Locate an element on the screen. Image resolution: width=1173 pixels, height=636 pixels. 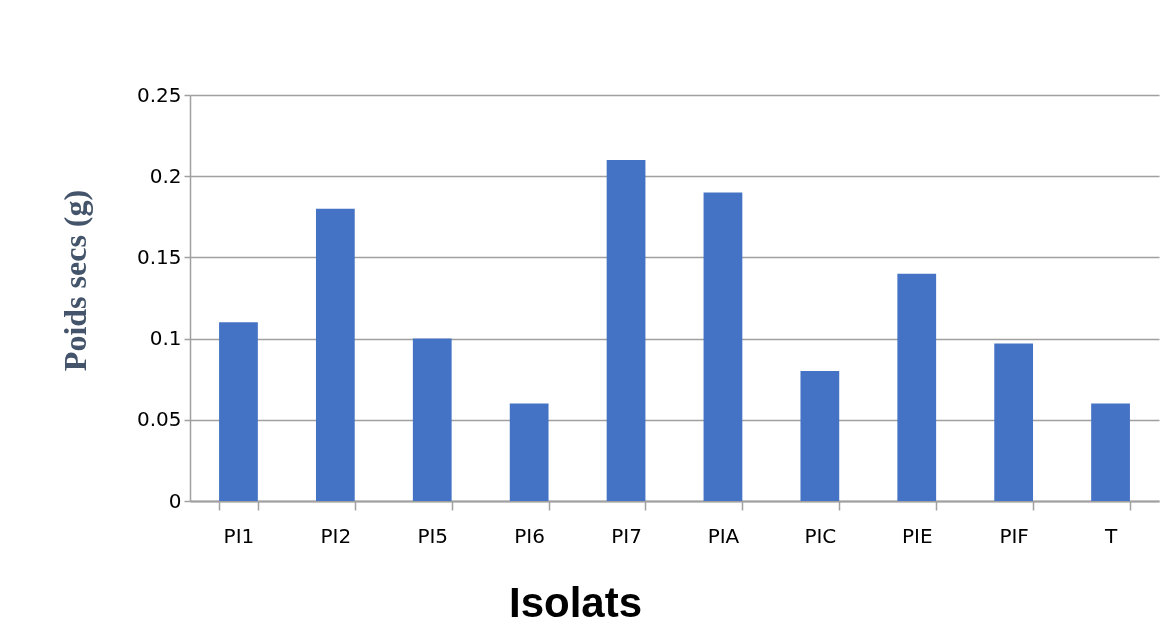
x-axis-title: Isolats is located at coordinates (575, 602).